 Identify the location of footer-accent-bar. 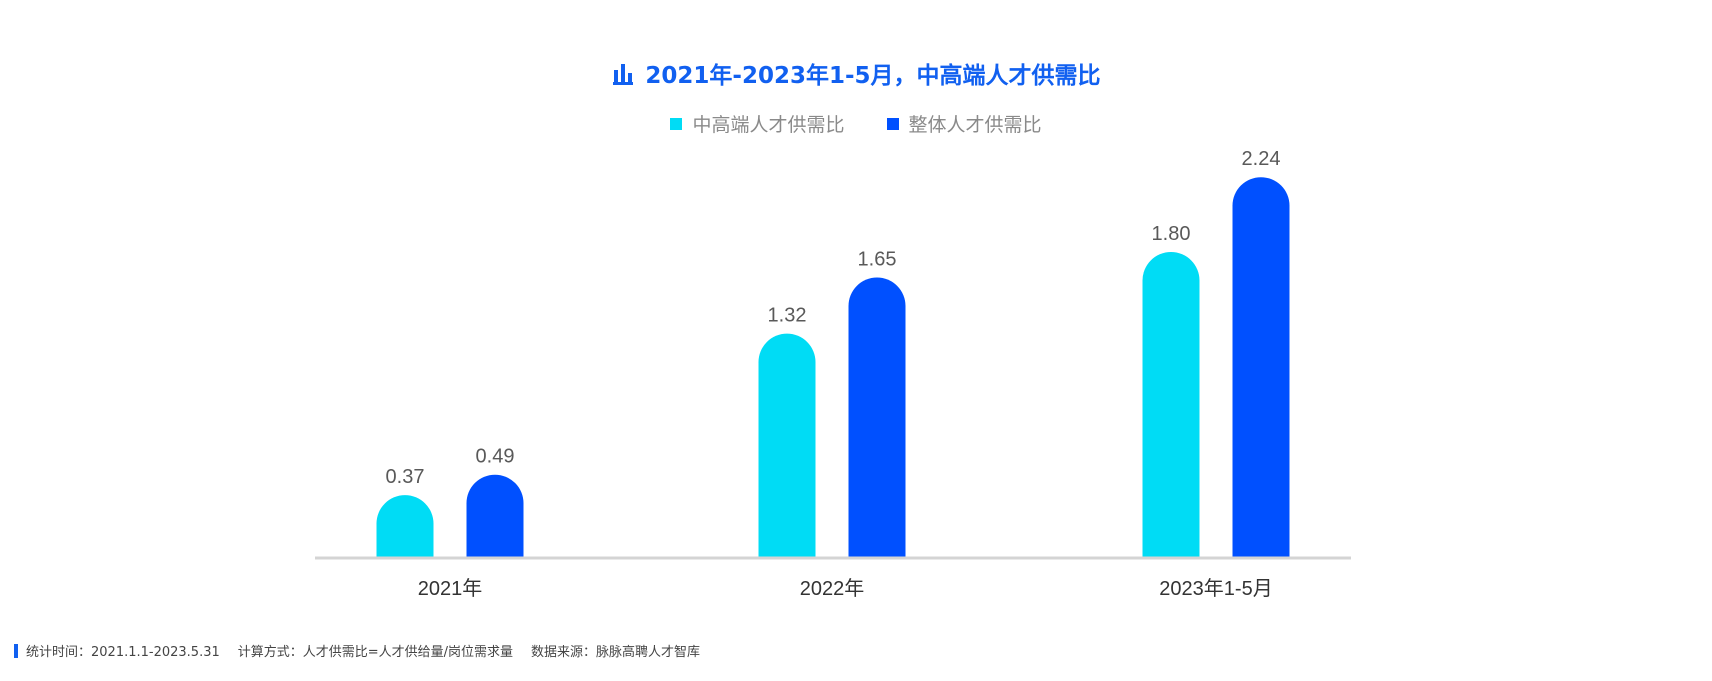
(16, 651).